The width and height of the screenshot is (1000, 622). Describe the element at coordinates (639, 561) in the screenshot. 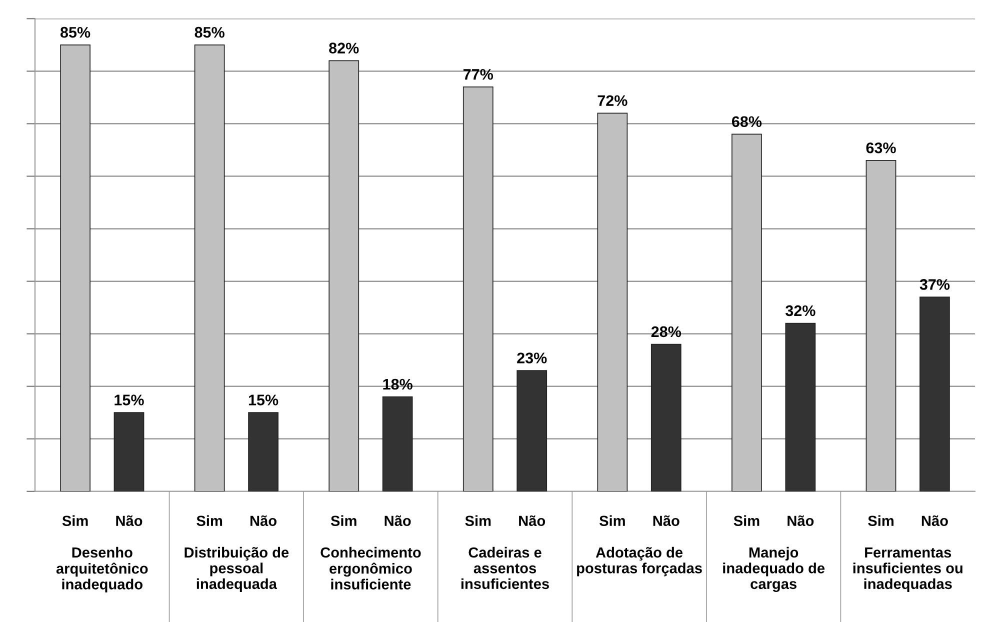

I see `x-tick-label: Adotação de posturas forçadas` at that location.